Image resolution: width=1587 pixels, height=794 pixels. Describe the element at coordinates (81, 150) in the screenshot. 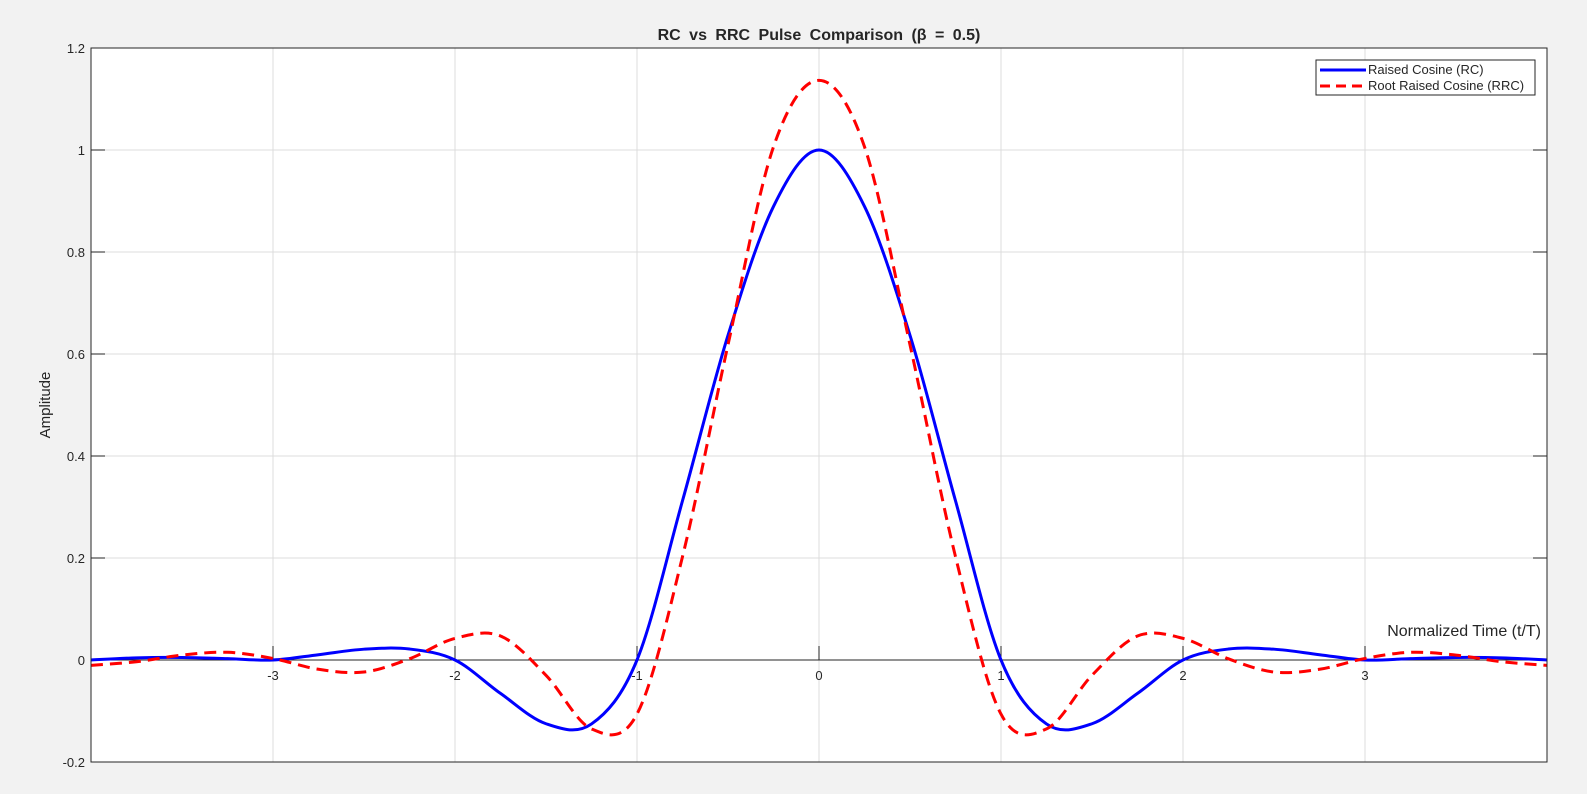

I see `y-tick-label: 1` at that location.